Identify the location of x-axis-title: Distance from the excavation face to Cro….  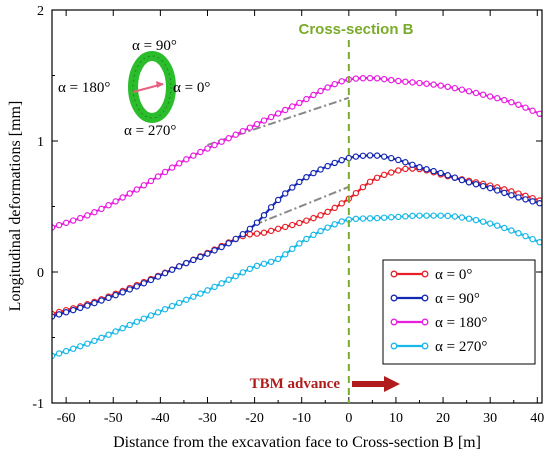
(297, 442).